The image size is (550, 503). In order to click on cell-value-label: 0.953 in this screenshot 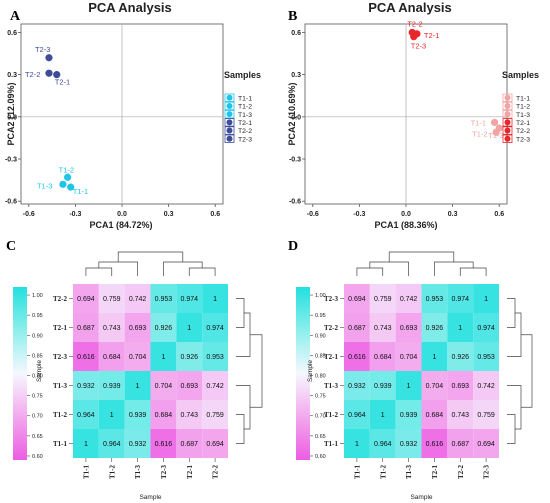, I will do `click(164, 299)`.